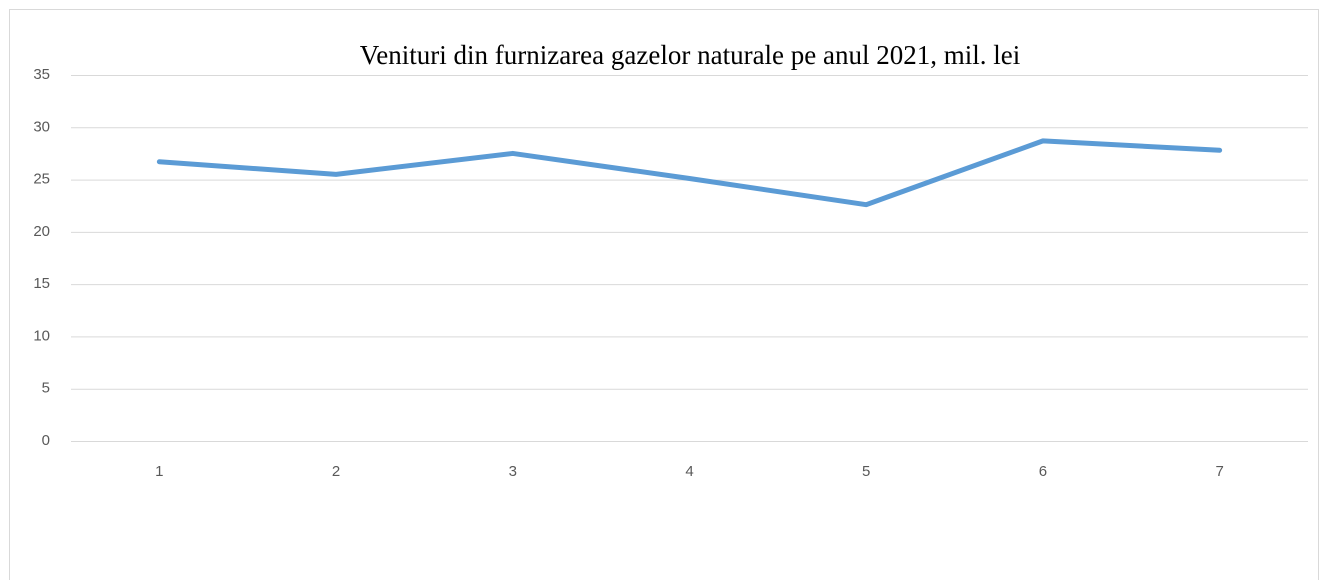  What do you see at coordinates (689, 471) in the screenshot?
I see `x-tick-label: 4` at bounding box center [689, 471].